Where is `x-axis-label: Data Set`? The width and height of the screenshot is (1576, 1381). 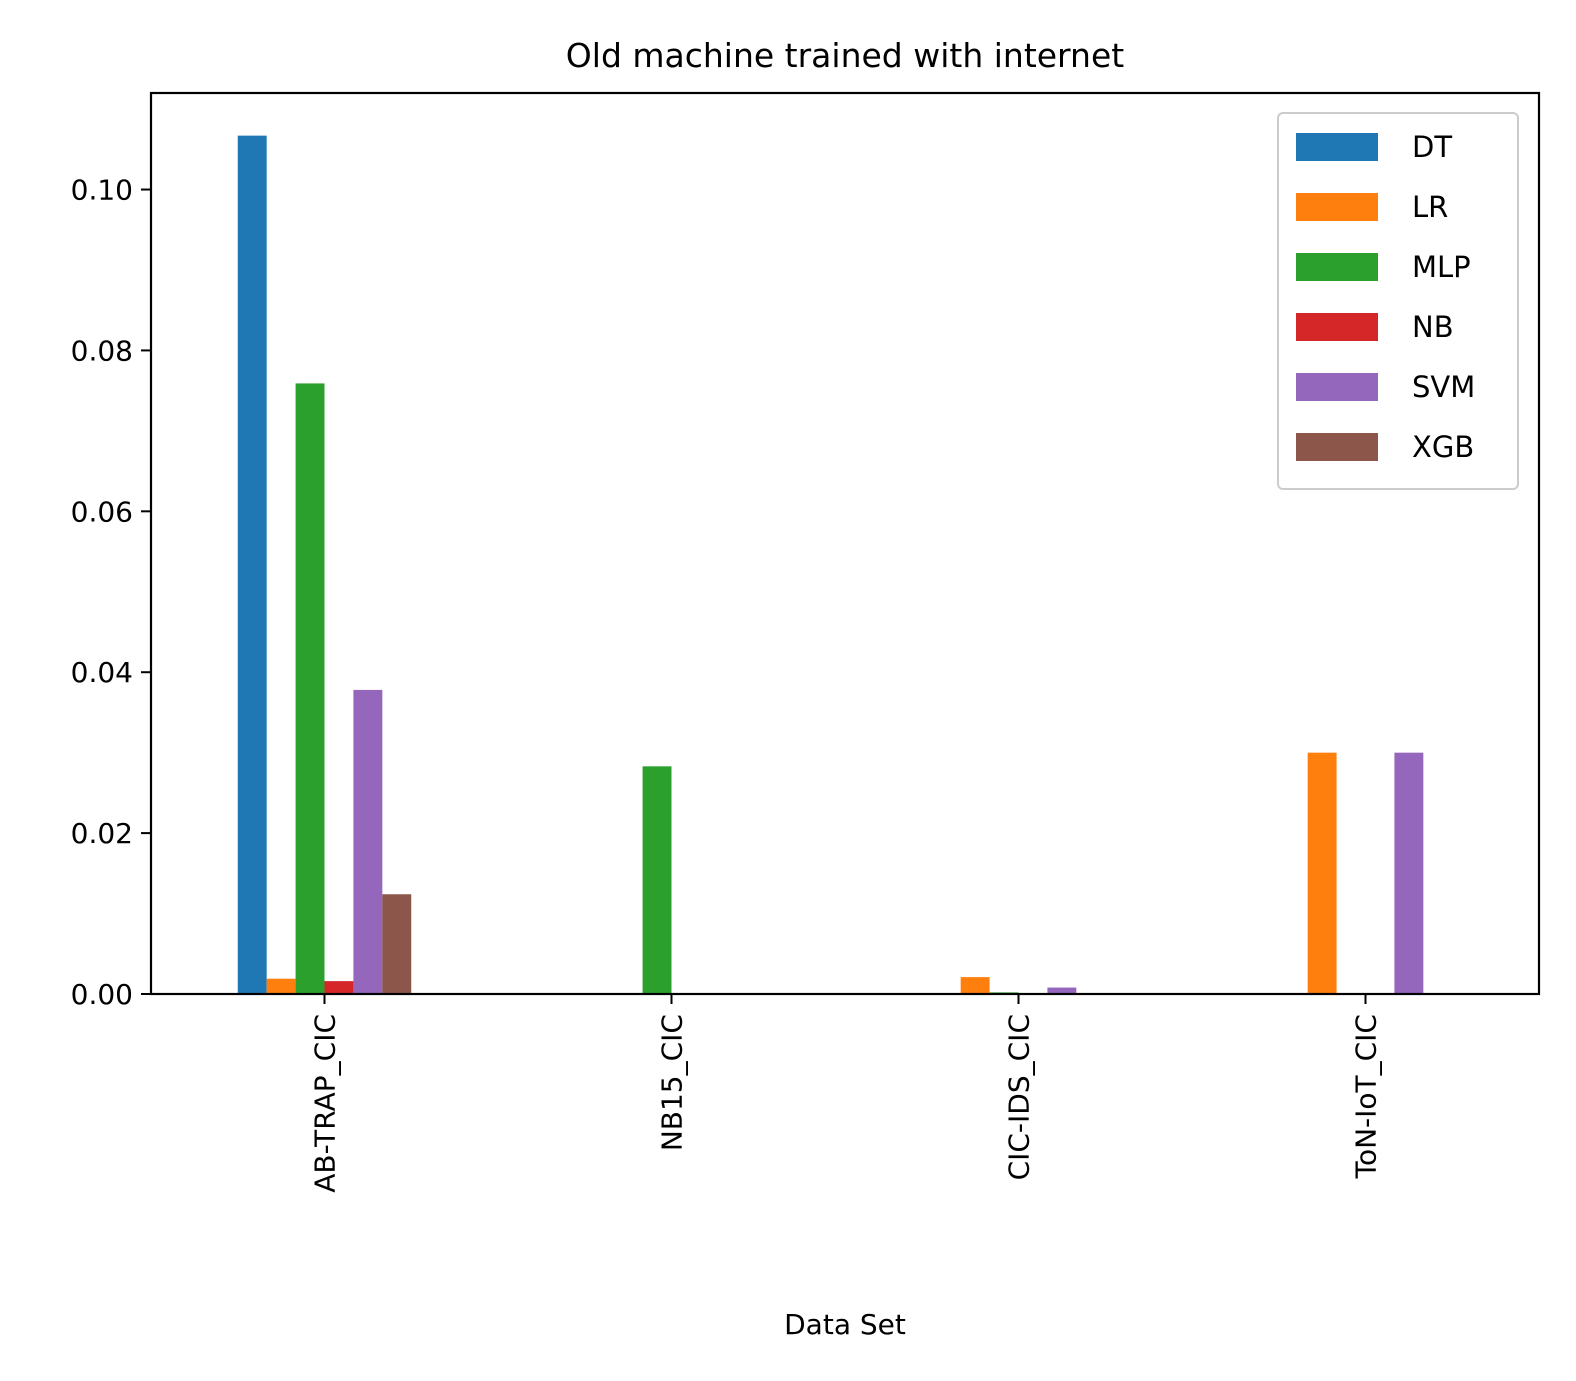
x-axis-label: Data Set is located at coordinates (845, 1324).